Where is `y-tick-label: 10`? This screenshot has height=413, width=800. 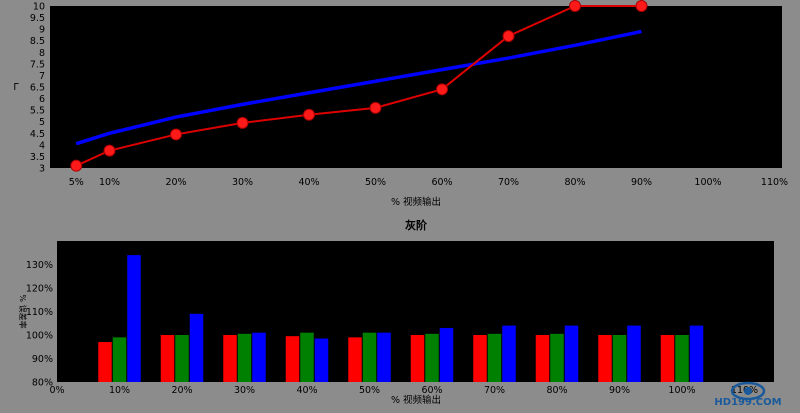
y-tick-label: 10 is located at coordinates (39, 7).